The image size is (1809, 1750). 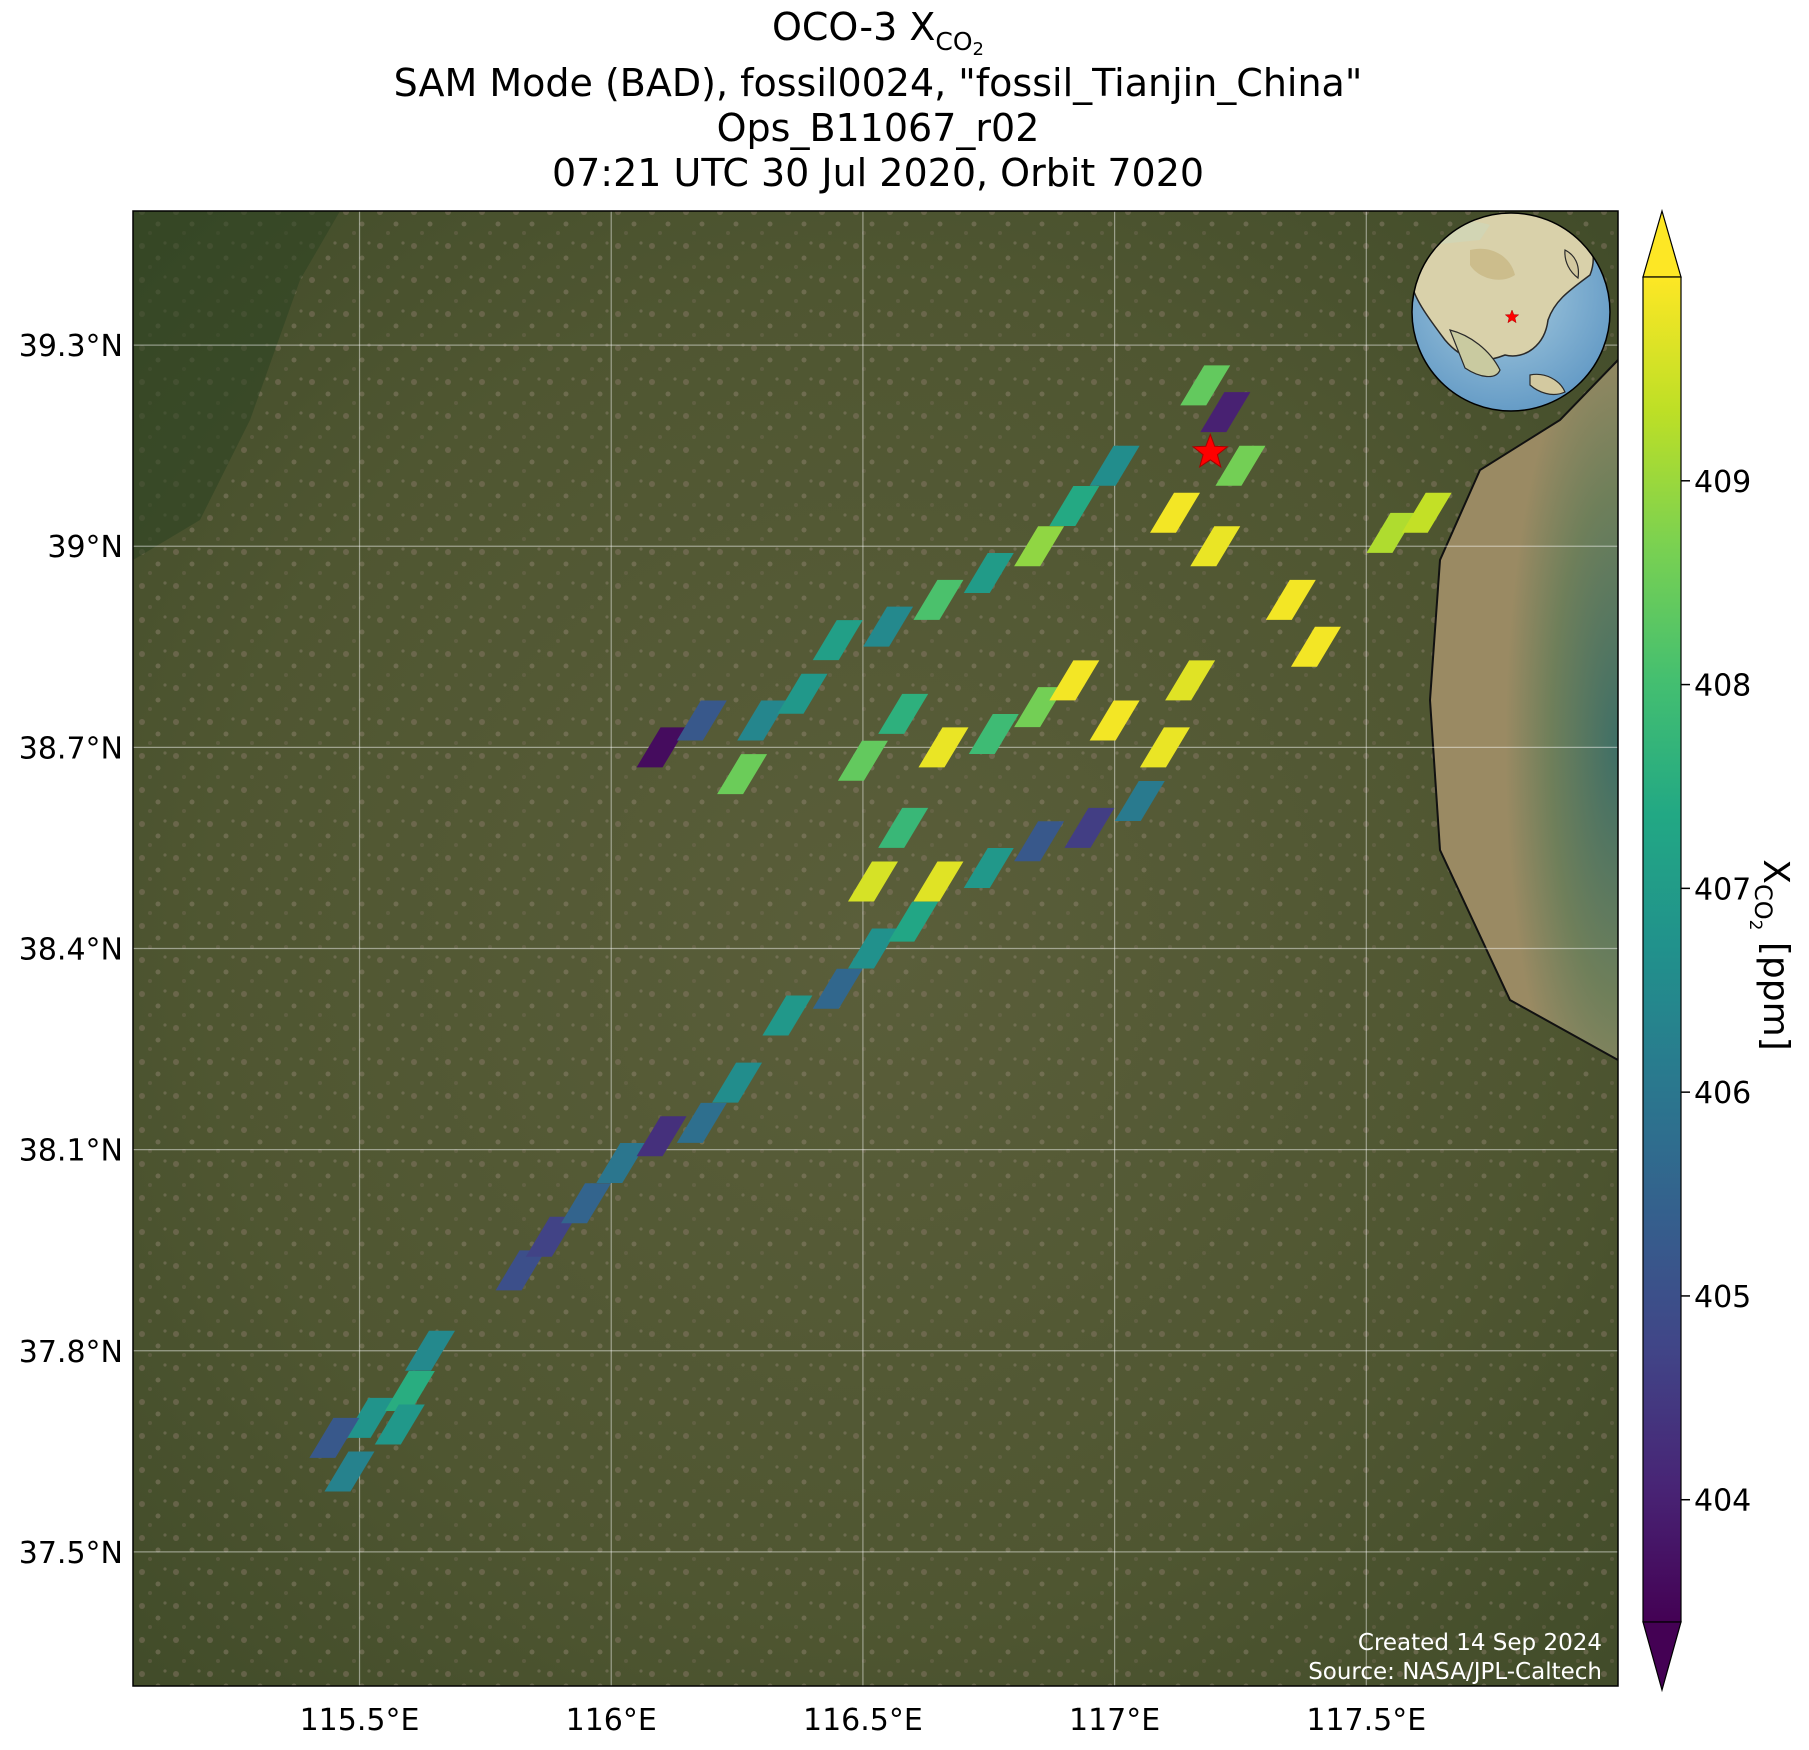 What do you see at coordinates (71, 1553) in the screenshot?
I see `lat-tick-label: 37.5°N` at bounding box center [71, 1553].